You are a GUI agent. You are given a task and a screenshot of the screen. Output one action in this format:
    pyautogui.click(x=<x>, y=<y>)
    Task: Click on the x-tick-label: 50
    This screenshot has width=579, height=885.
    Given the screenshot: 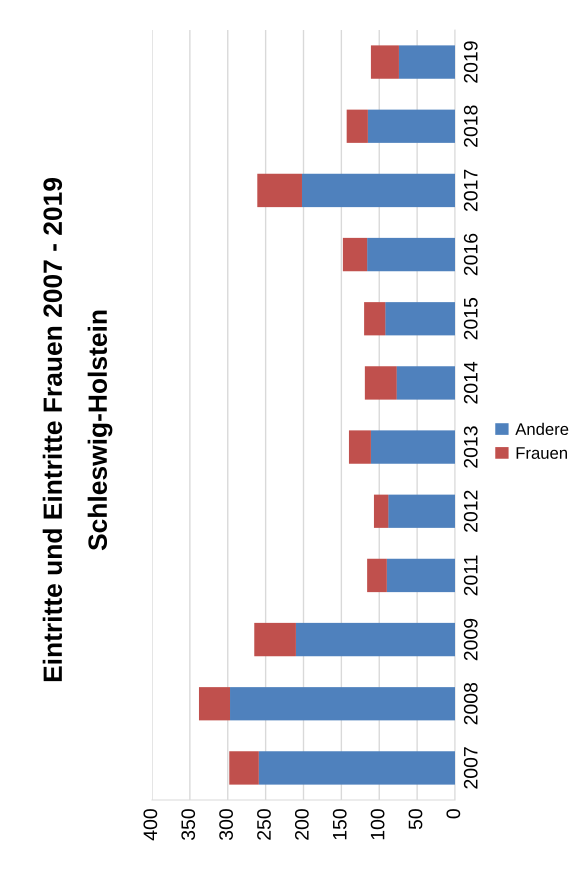 What is the action you would take?
    pyautogui.click(x=415, y=819)
    